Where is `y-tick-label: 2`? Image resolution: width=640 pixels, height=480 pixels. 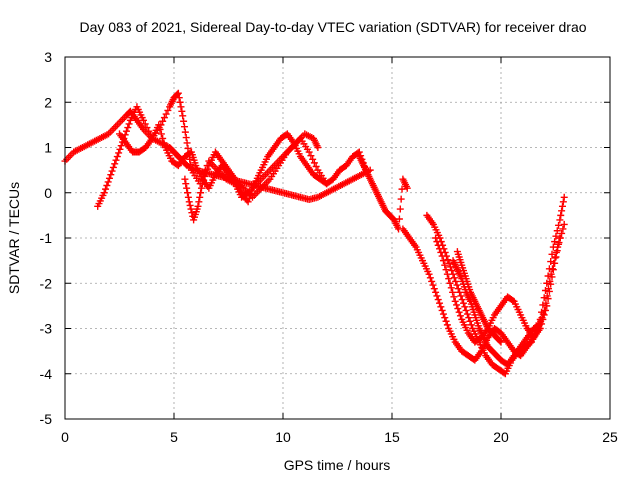
y-tick-label: 2 is located at coordinates (48, 102).